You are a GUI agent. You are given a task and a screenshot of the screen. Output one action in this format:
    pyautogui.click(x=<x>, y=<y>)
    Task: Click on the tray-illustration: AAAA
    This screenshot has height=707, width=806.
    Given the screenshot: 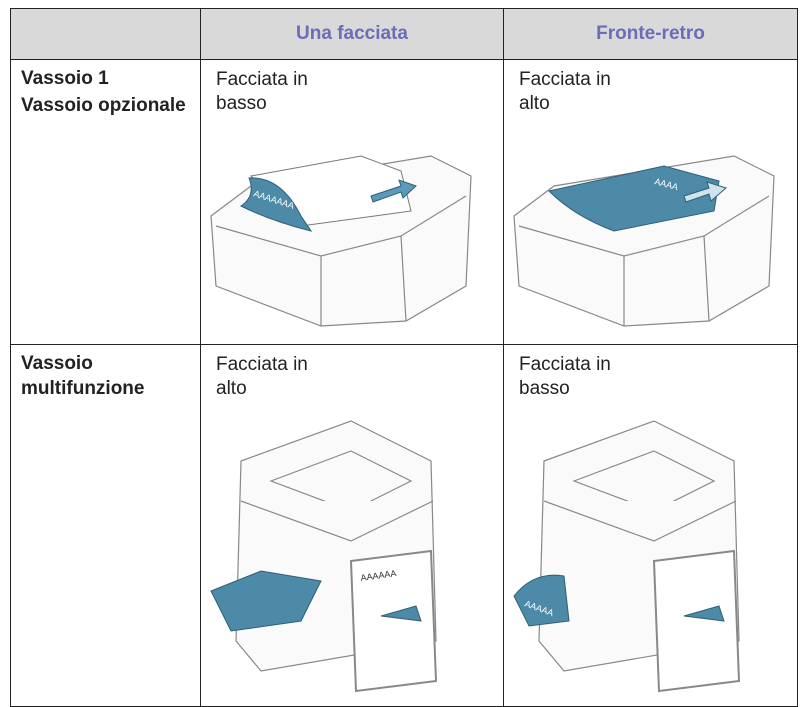 What is the action you would take?
    pyautogui.click(x=644, y=241)
    